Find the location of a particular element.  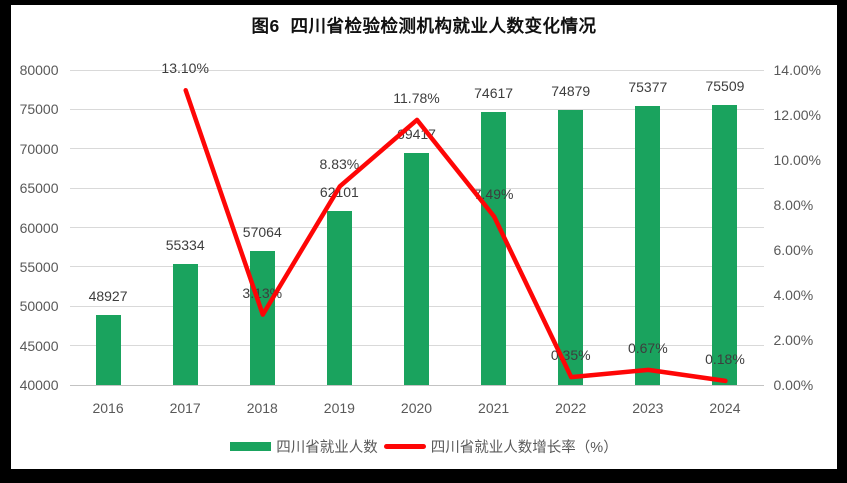

y-axis-right-tick-label: 0.00% is located at coordinates (793, 385).